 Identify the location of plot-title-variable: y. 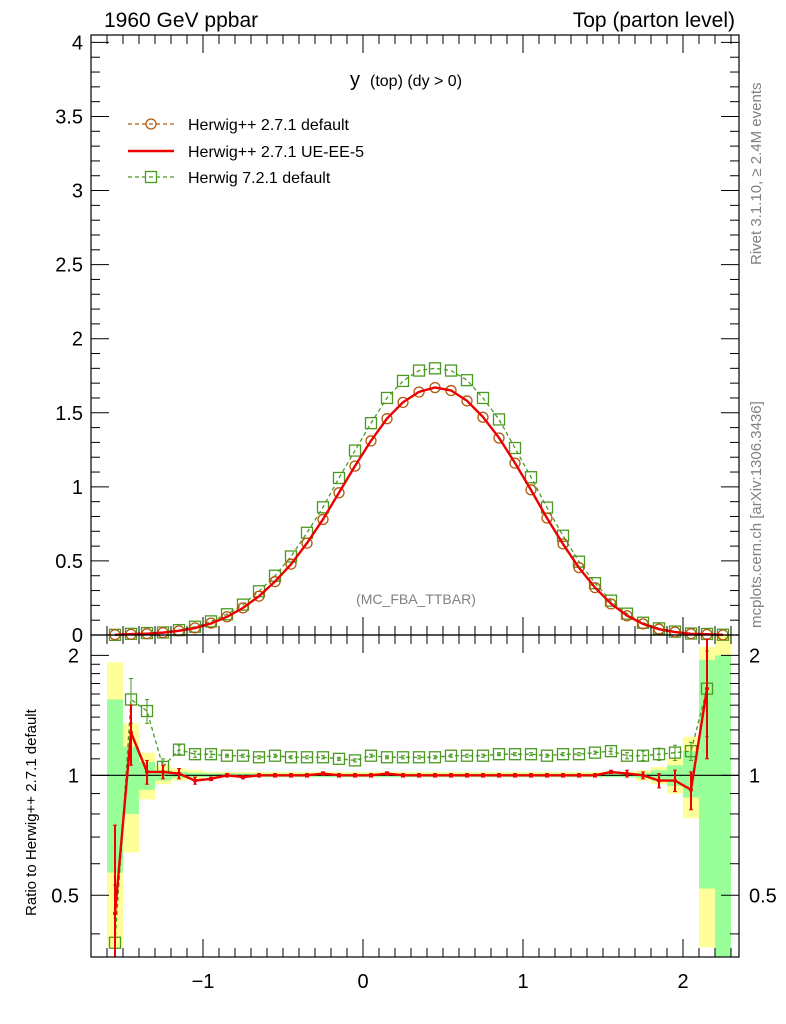
(355, 80).